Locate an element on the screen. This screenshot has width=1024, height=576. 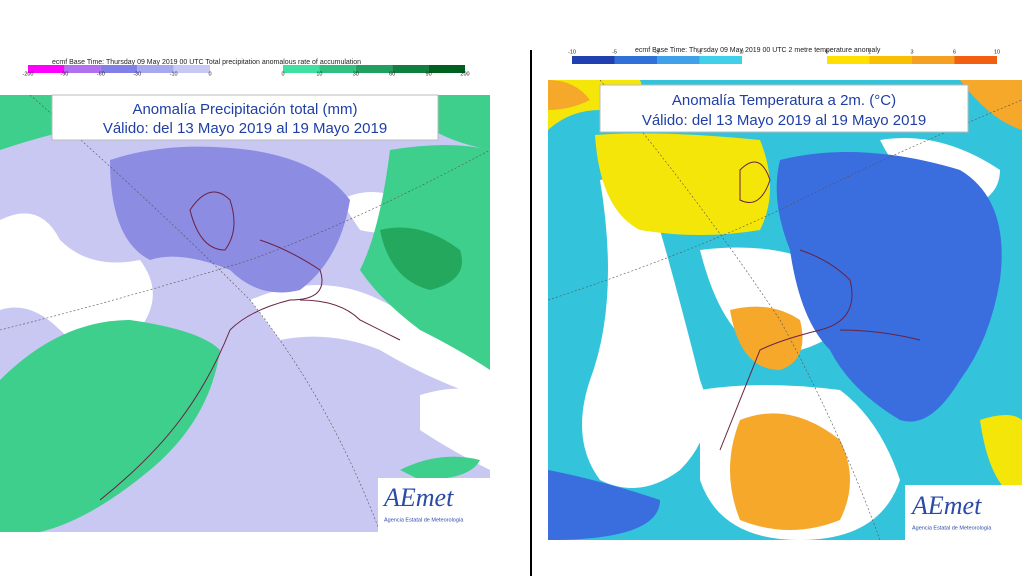
legend-label: 30 is located at coordinates (356, 74).